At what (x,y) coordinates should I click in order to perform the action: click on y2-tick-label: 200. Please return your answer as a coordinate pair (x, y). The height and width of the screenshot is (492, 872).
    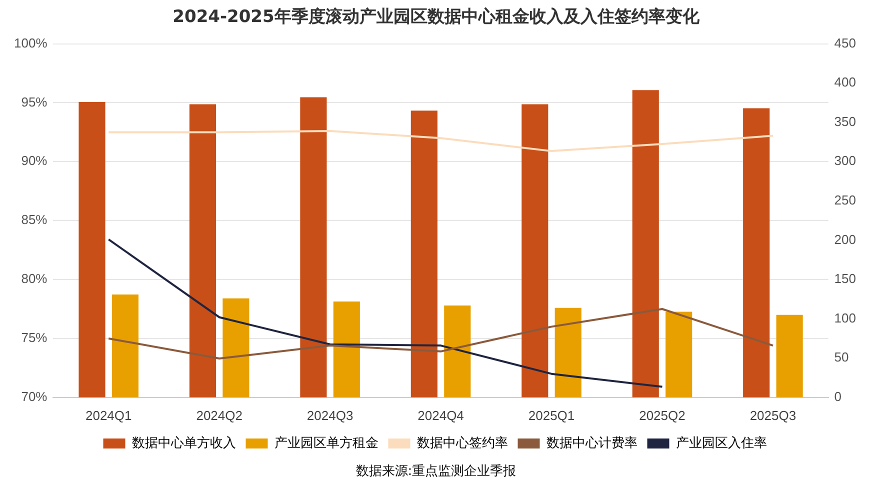
    Looking at the image, I should click on (845, 239).